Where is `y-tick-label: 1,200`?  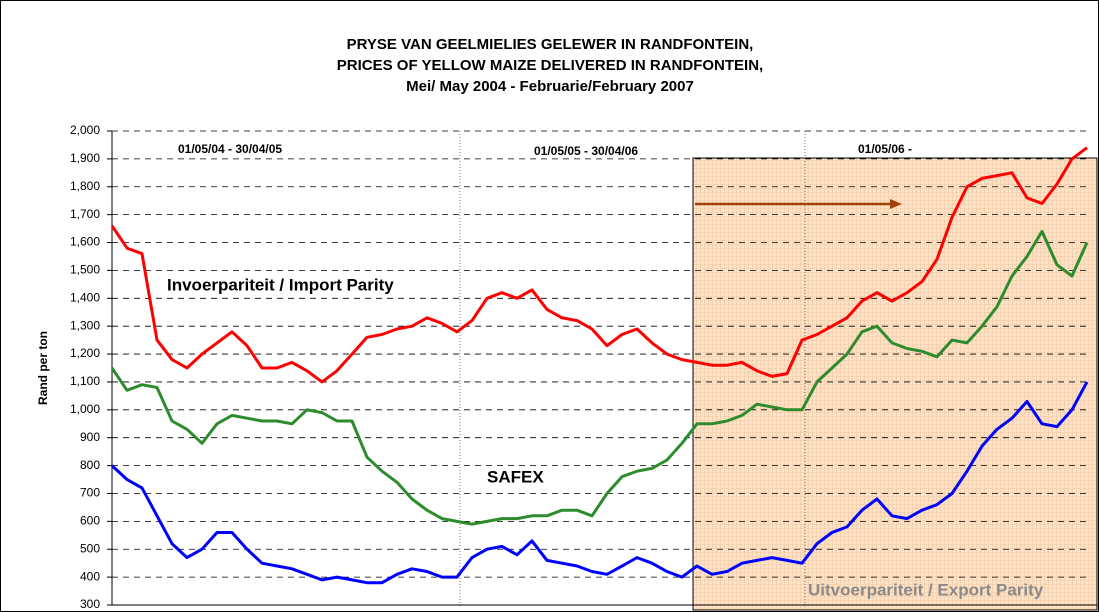 y-tick-label: 1,200 is located at coordinates (85, 353).